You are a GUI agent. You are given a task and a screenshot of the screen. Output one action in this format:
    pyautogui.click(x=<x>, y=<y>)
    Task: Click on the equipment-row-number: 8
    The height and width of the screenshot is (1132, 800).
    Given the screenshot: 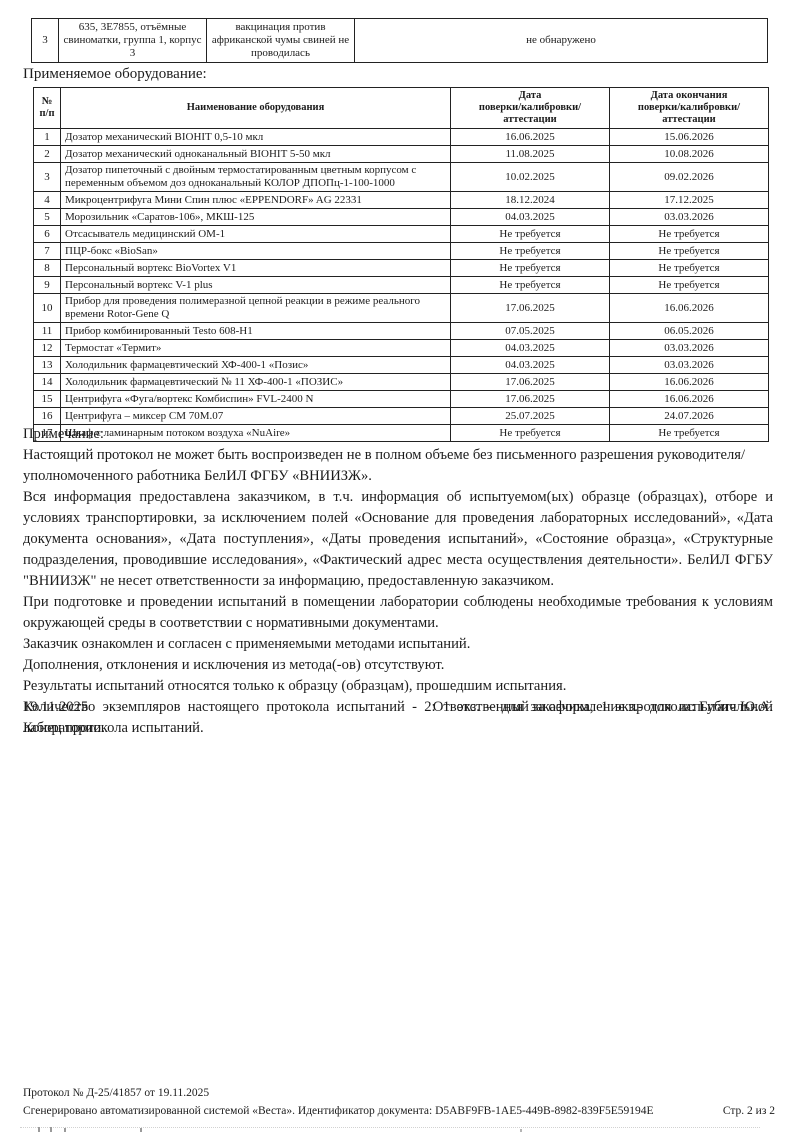 What is the action you would take?
    pyautogui.click(x=47, y=268)
    